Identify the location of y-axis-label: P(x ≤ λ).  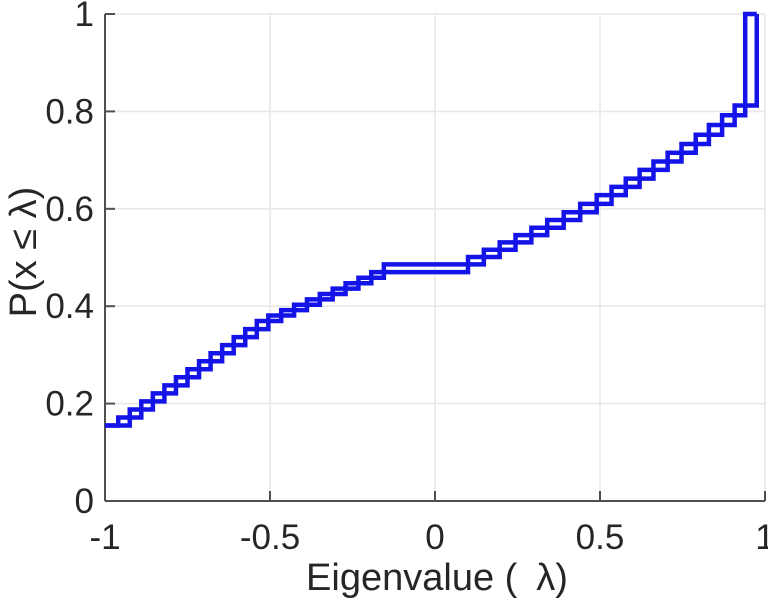
(24, 252).